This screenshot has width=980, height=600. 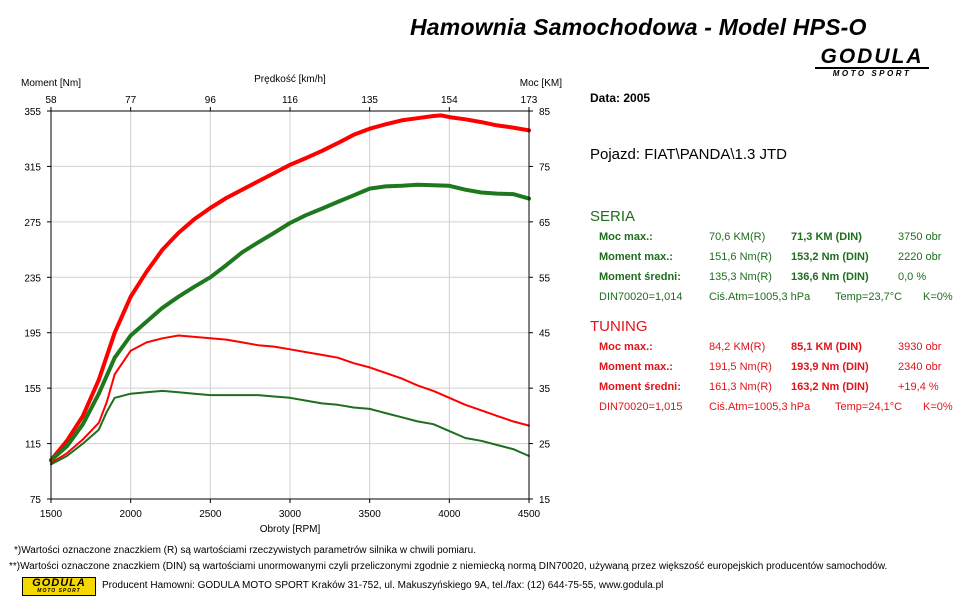 What do you see at coordinates (290, 79) in the screenshot?
I see `top-axis-title: Prędkość [km/h]` at bounding box center [290, 79].